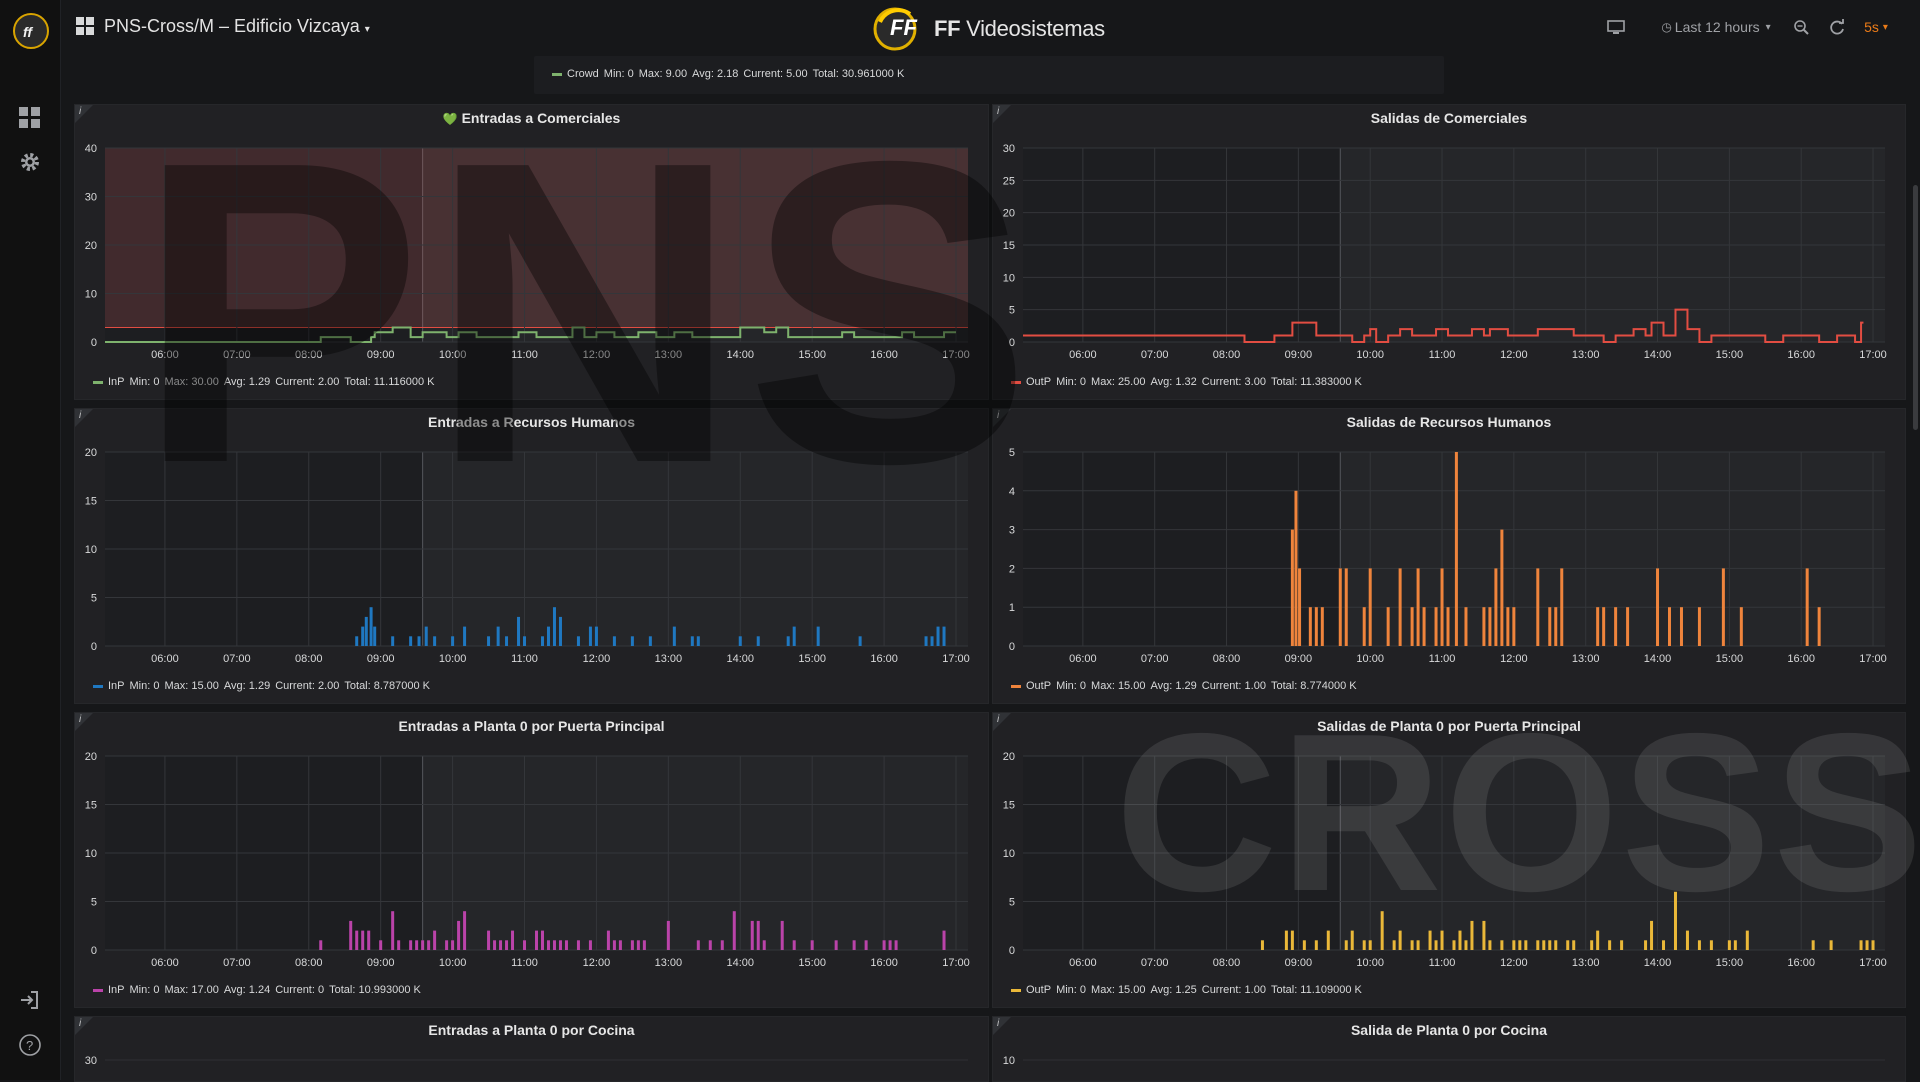 This screenshot has height=1082, width=1920. Describe the element at coordinates (30, 1000) in the screenshot. I see `sign-in-icon` at that location.